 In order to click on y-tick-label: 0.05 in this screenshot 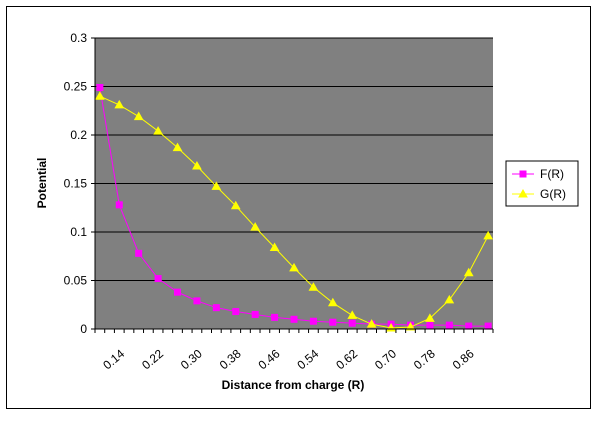, I will do `click(76, 281)`.